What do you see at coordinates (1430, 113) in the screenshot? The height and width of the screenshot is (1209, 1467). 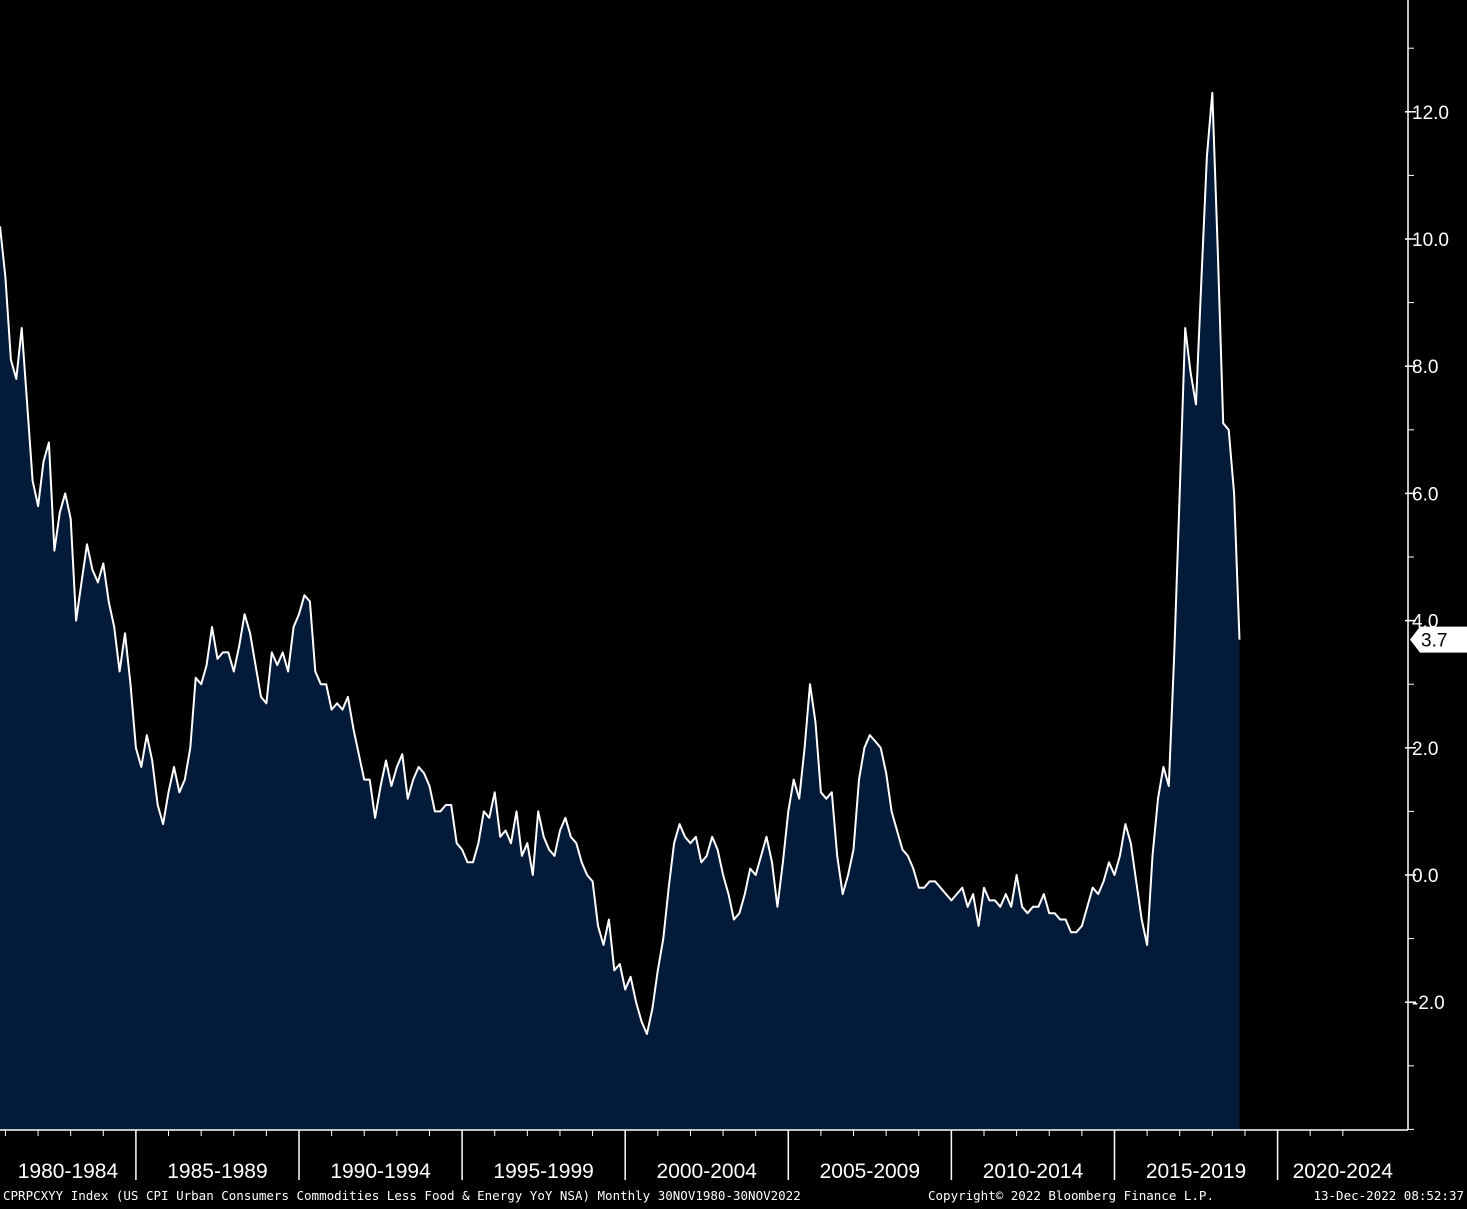 I see `y-tick-label: 12.0` at bounding box center [1430, 113].